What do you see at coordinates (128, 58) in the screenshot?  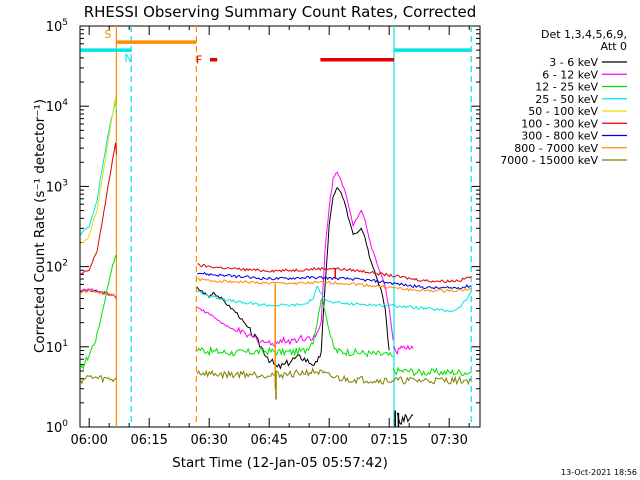 I see `flag-label: N` at bounding box center [128, 58].